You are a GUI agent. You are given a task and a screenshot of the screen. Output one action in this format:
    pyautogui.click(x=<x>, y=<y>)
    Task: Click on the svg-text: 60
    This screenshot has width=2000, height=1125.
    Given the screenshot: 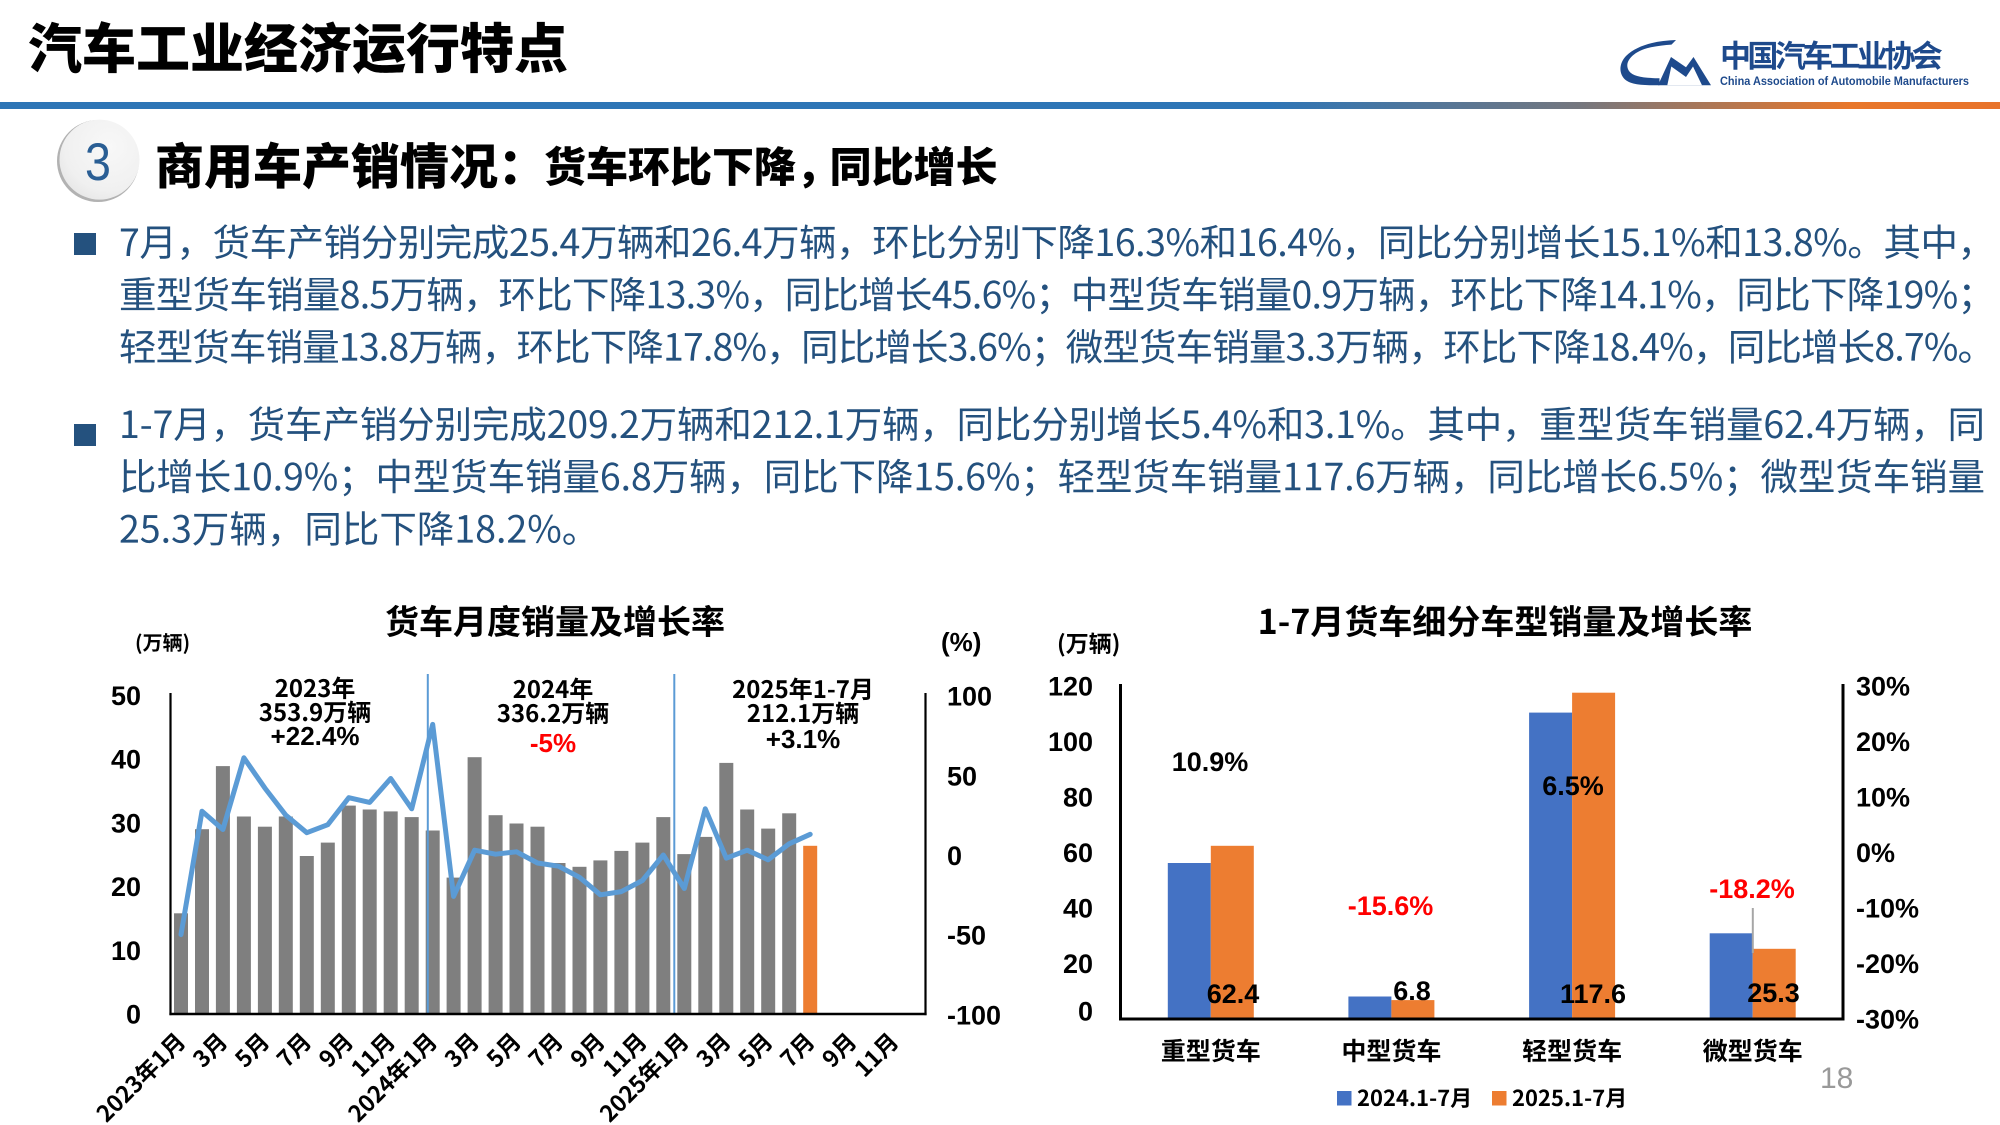 What is the action you would take?
    pyautogui.click(x=1078, y=853)
    